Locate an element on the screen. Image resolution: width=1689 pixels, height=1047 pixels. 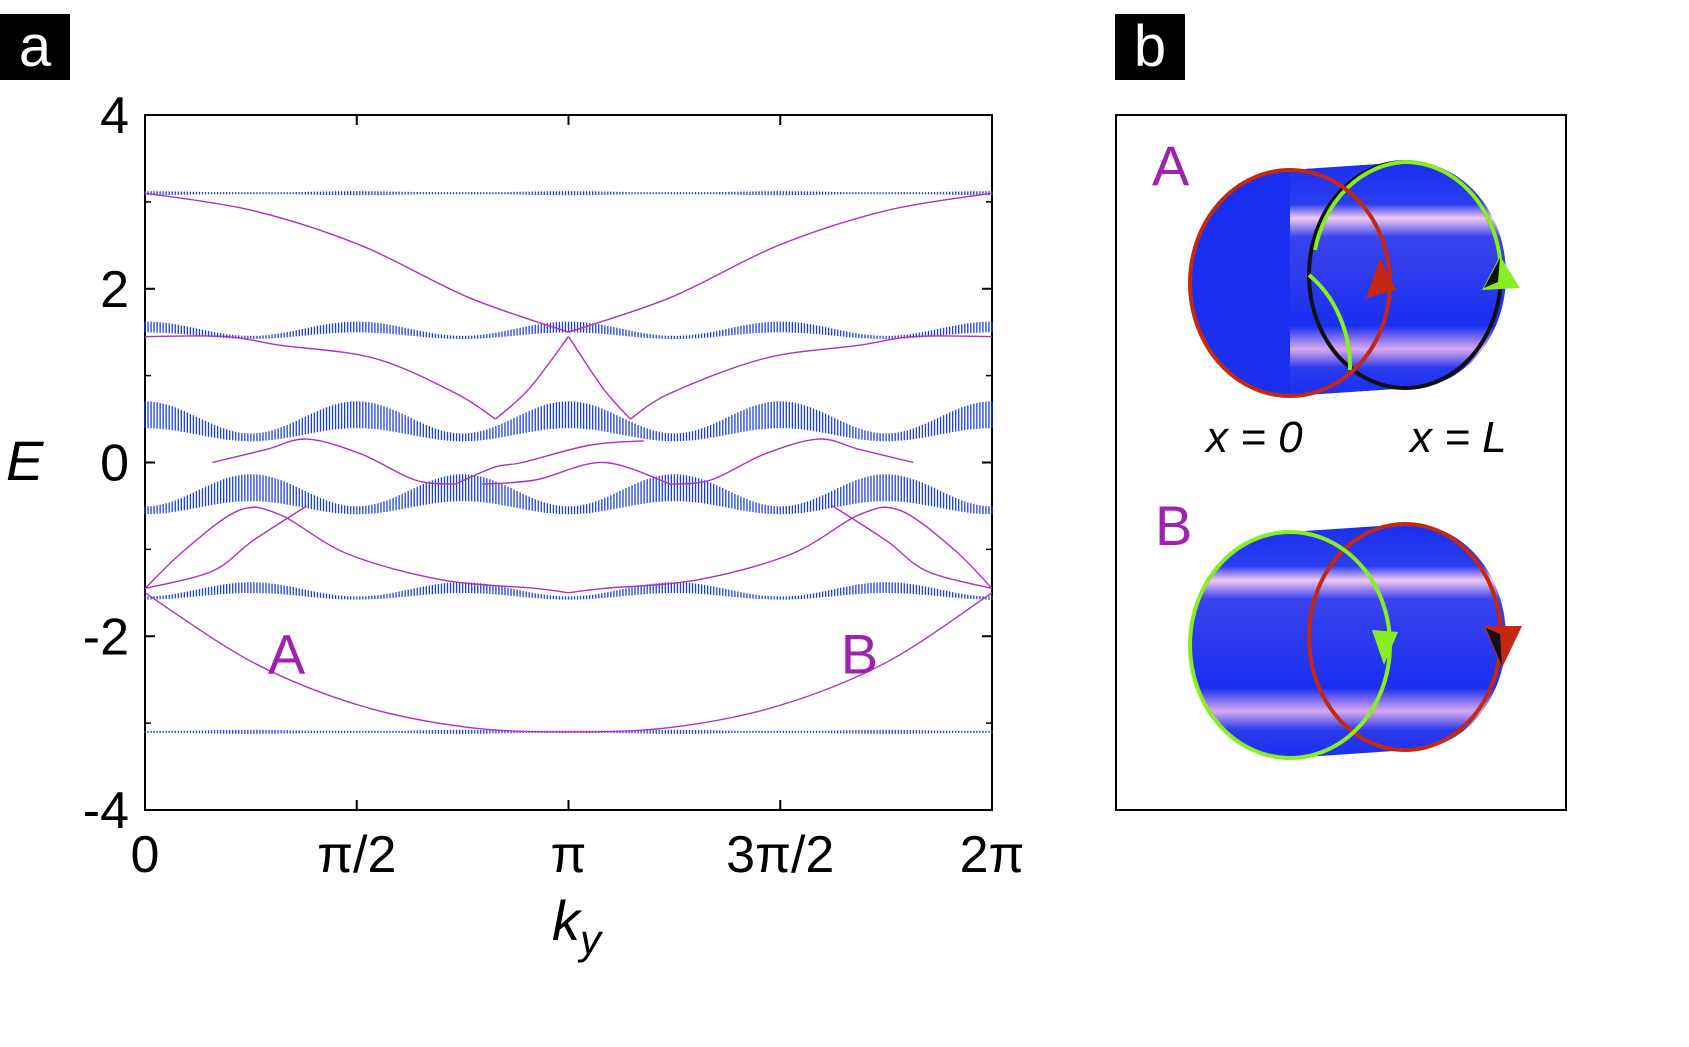
x-tick-label: 3π/2 is located at coordinates (780, 855).